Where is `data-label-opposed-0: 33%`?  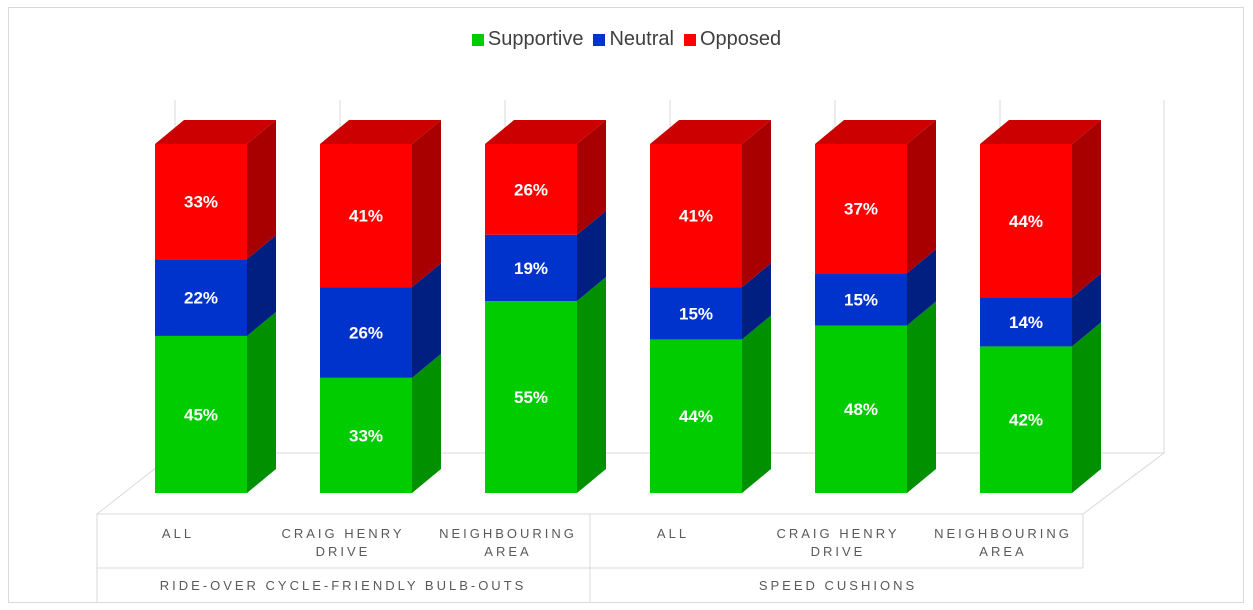
data-label-opposed-0: 33% is located at coordinates (201, 202).